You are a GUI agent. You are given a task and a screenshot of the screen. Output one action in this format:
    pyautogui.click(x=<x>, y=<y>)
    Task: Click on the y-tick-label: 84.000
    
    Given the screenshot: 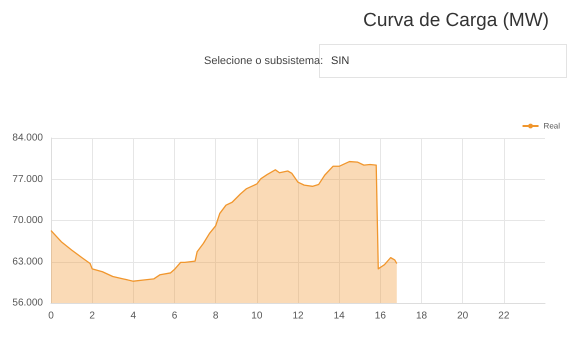 What is the action you would take?
    pyautogui.click(x=28, y=138)
    